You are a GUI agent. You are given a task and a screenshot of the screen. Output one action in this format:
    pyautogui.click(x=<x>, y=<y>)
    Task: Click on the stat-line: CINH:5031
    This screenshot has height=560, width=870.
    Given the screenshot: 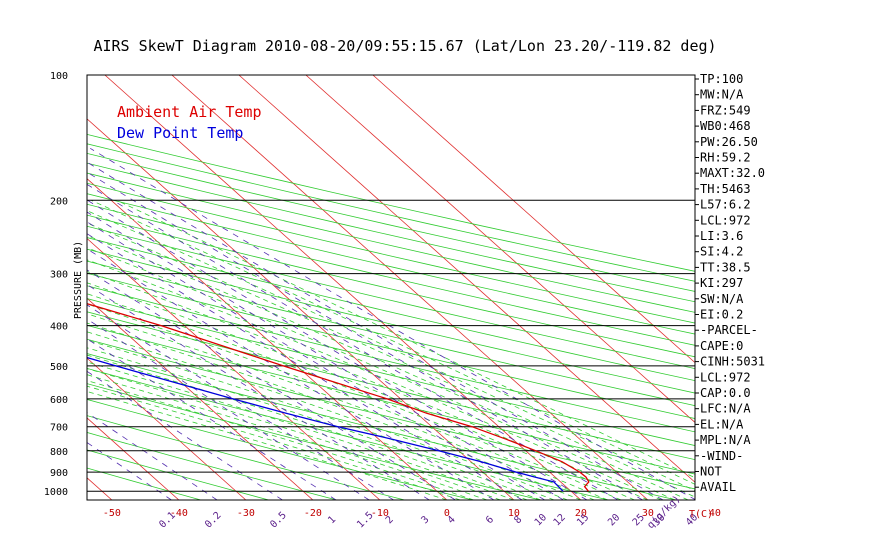 What is the action you would take?
    pyautogui.click(x=732, y=362)
    